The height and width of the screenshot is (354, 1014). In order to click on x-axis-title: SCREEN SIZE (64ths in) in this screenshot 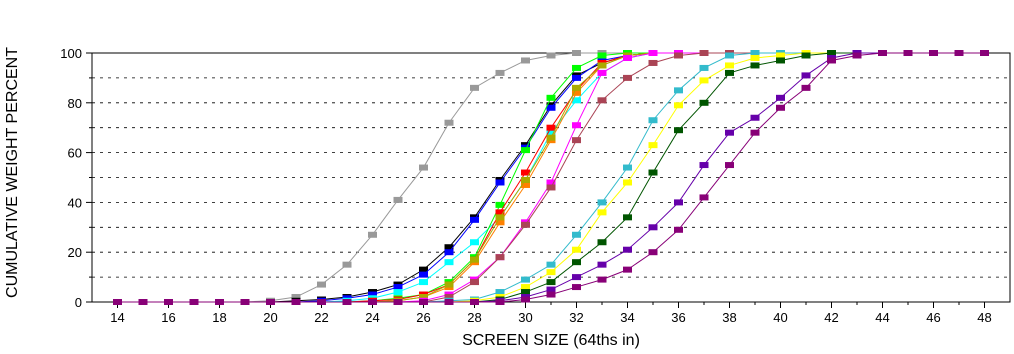, I will do `click(551, 340)`.